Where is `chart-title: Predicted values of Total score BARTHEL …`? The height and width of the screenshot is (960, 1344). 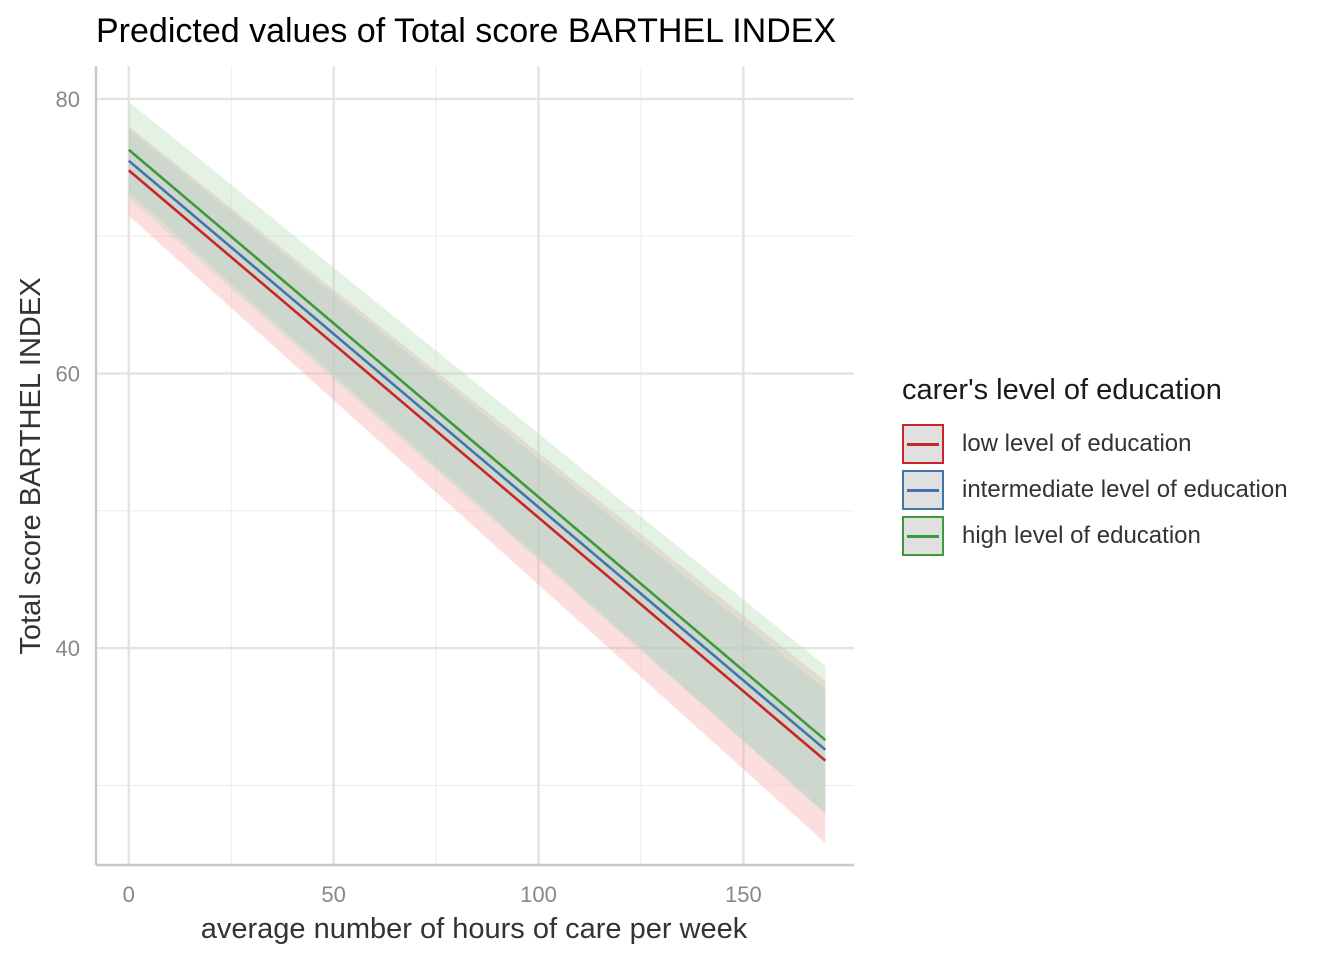
chart-title: Predicted values of Total score BARTHEL … is located at coordinates (466, 31).